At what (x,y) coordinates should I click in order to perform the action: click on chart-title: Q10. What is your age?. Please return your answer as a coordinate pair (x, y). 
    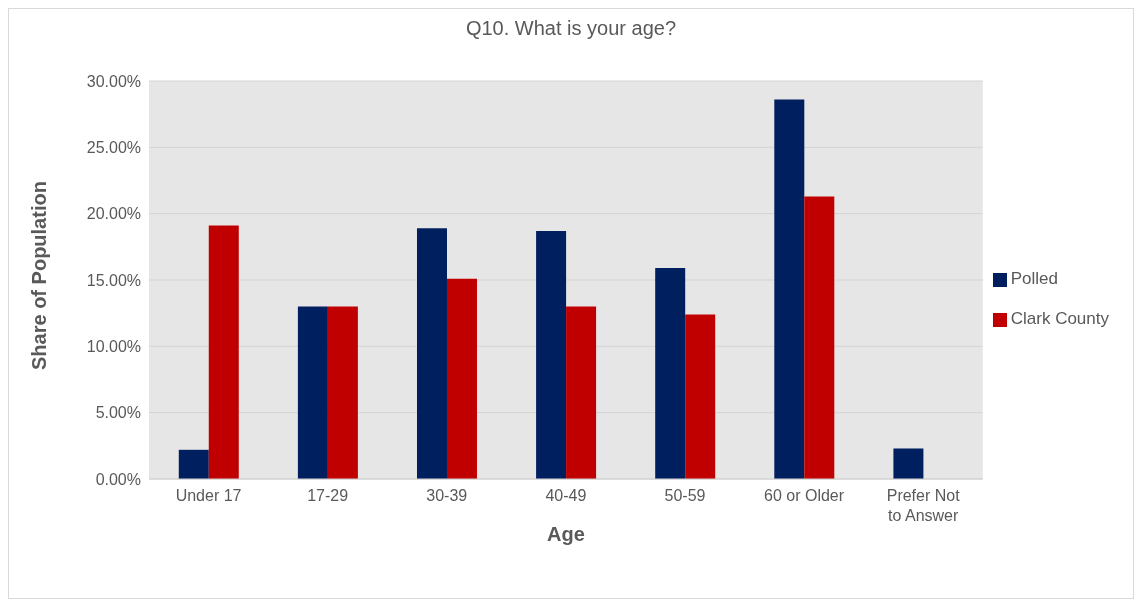
    Looking at the image, I should click on (571, 28).